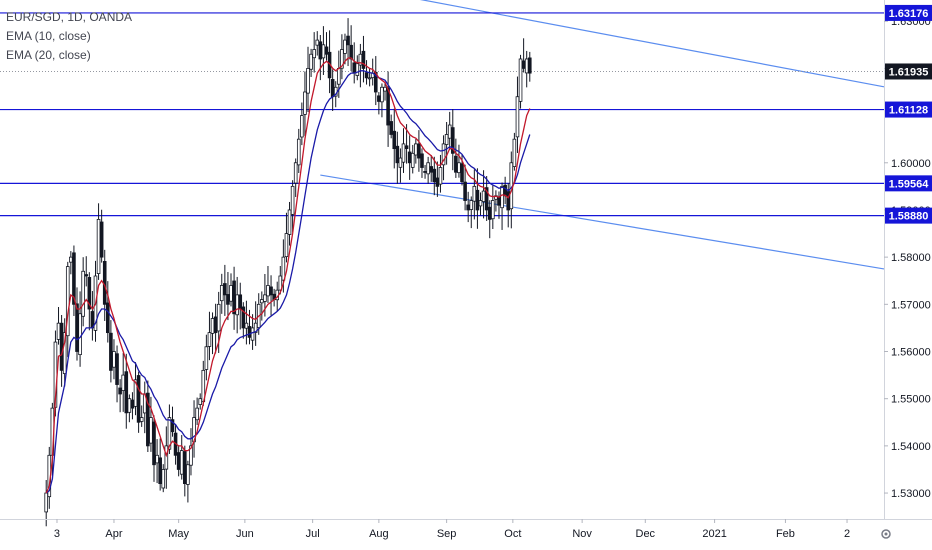 The image size is (932, 550). What do you see at coordinates (69, 17) in the screenshot?
I see `legend-symbol: EUR/SGD, 1D, OANDA` at bounding box center [69, 17].